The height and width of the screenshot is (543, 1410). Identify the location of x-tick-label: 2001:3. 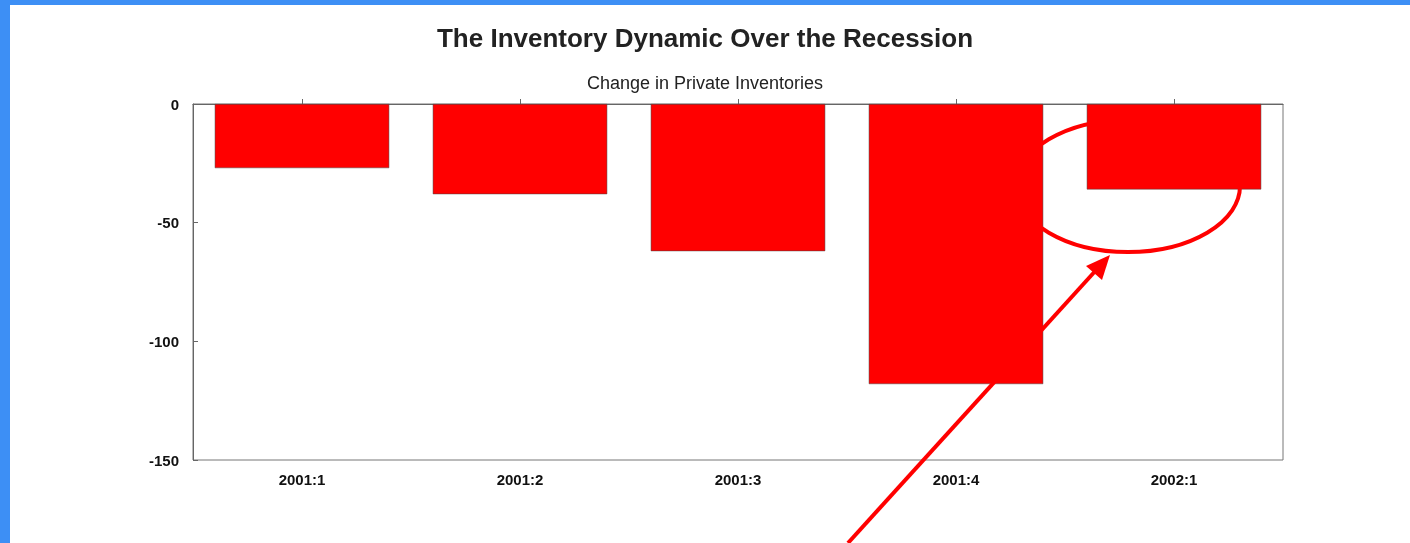
(738, 479).